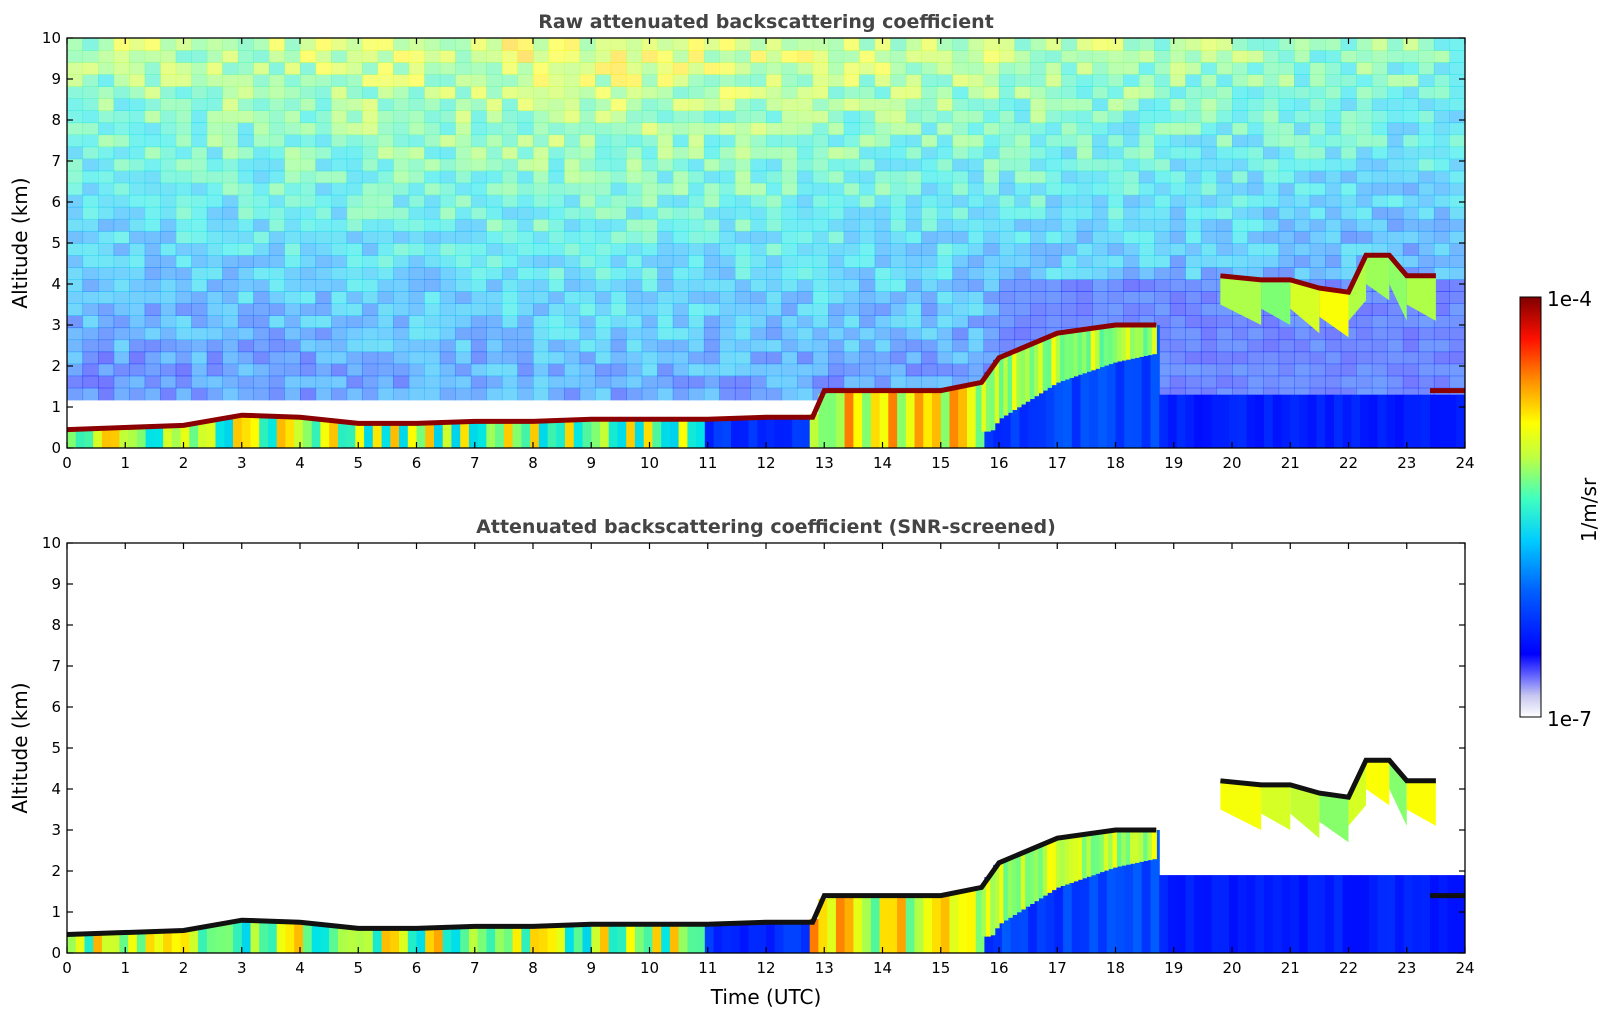  I want to click on colorbar-min-label: 1e-7, so click(1569, 719).